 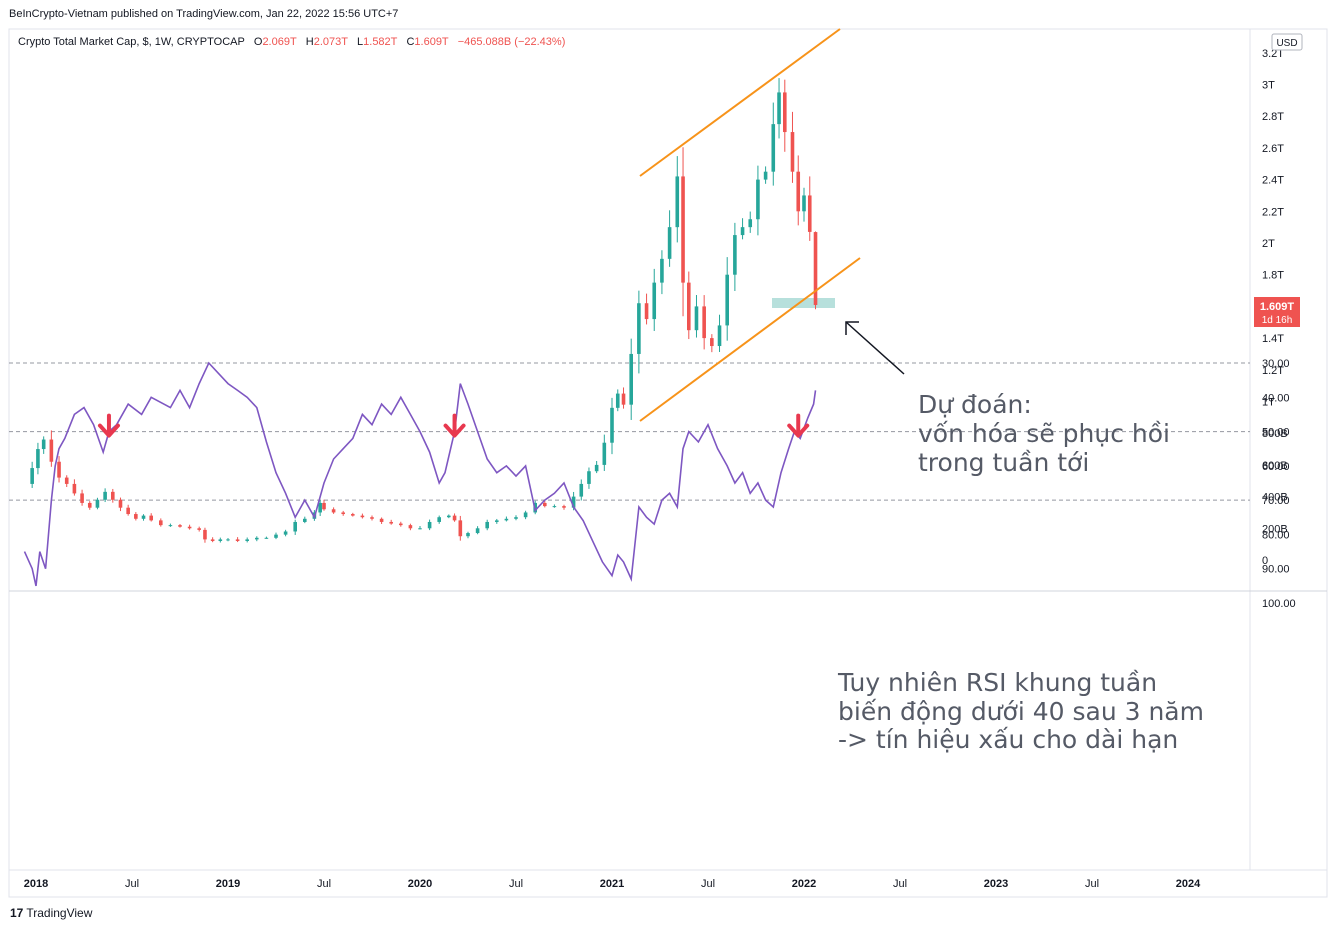 I want to click on close-label: C, so click(x=410, y=42).